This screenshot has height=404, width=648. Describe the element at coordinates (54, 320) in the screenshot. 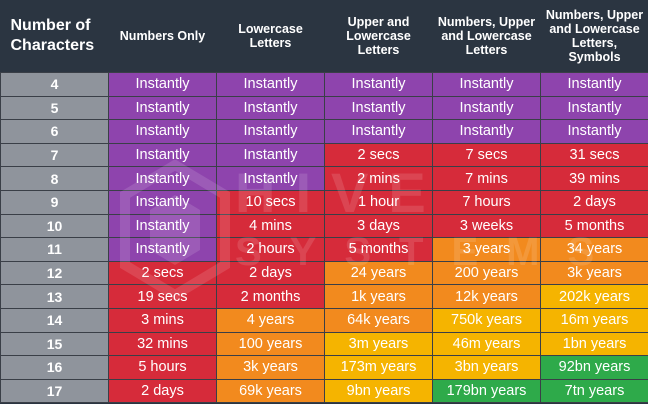

I see `row-character-count: 14` at that location.